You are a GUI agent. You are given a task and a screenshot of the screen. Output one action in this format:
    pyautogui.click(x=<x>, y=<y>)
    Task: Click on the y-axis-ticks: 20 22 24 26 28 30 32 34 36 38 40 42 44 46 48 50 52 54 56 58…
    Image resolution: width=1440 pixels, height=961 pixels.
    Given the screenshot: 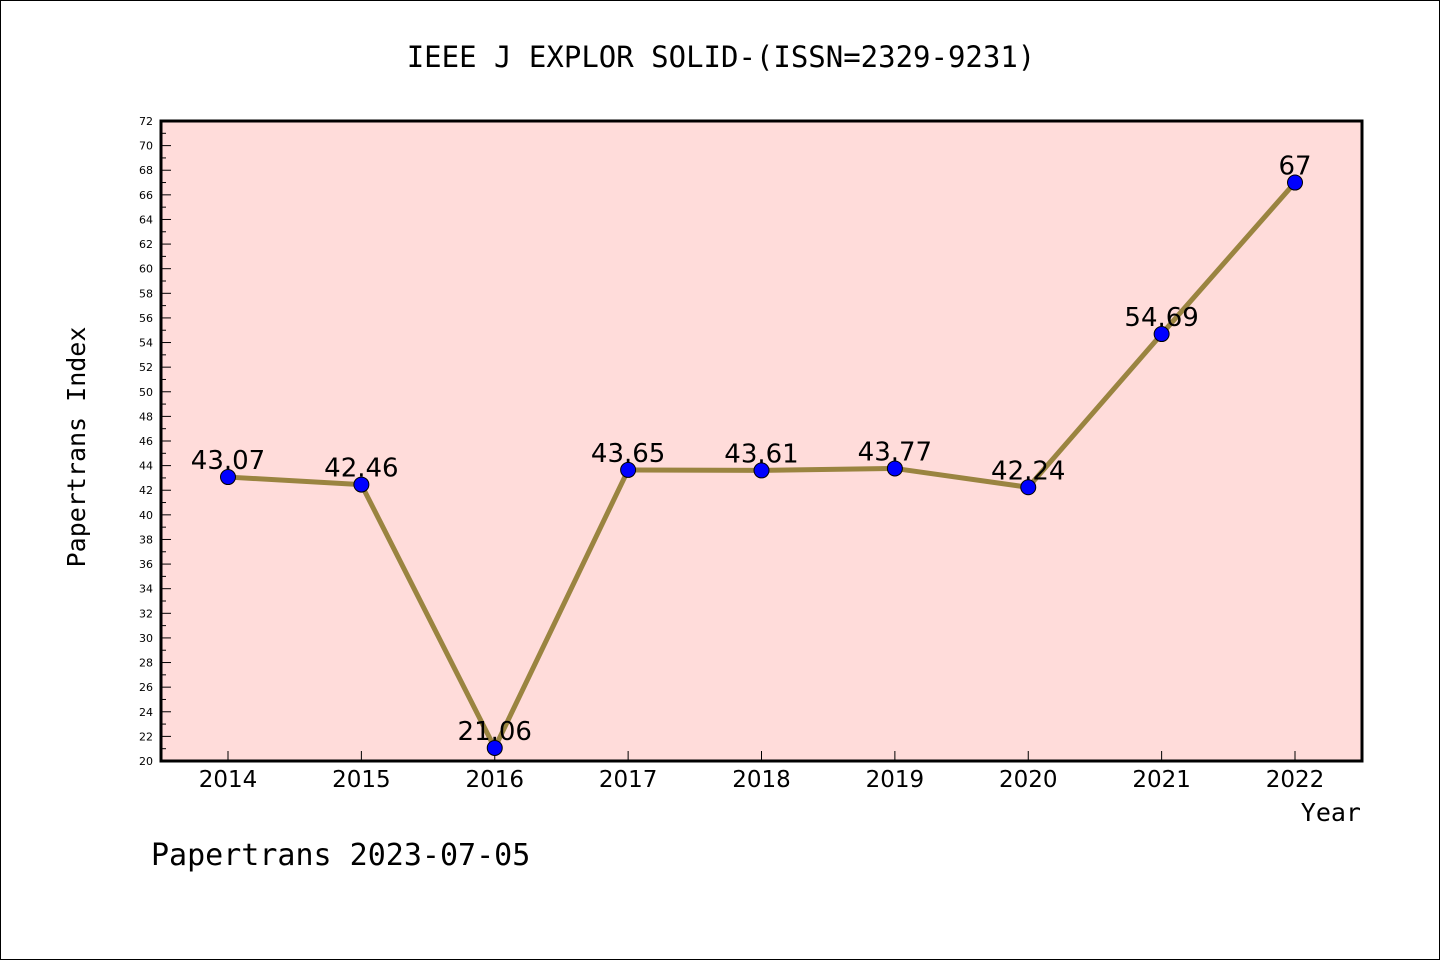 What is the action you would take?
    pyautogui.click(x=155, y=441)
    